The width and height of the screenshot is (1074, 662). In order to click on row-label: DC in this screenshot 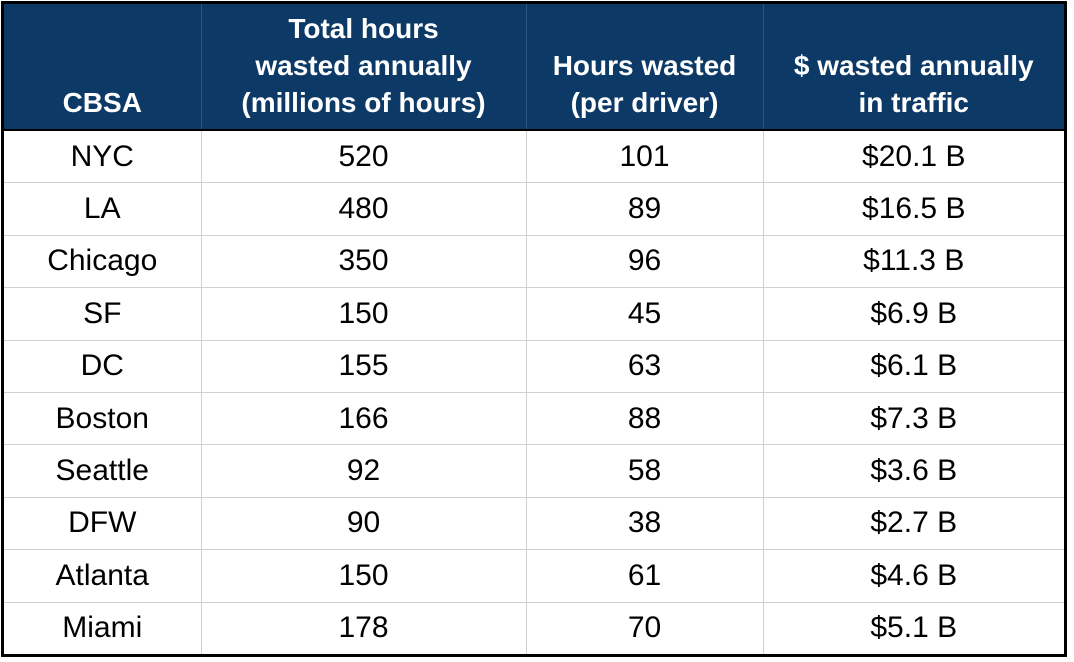, I will do `click(103, 366)`.